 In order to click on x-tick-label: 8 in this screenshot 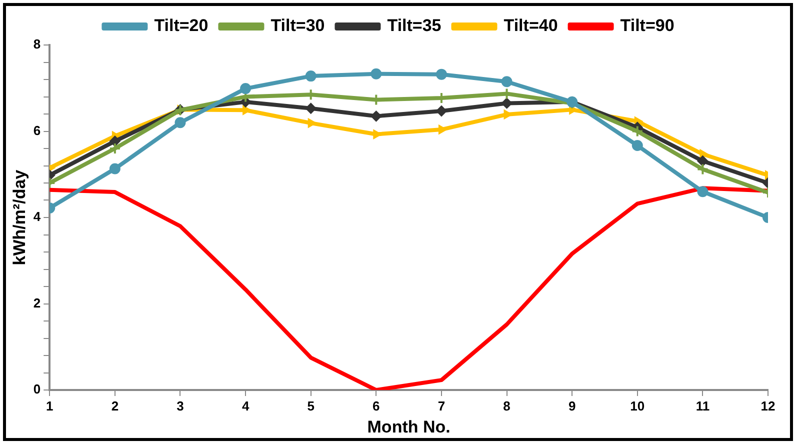, I will do `click(506, 406)`.